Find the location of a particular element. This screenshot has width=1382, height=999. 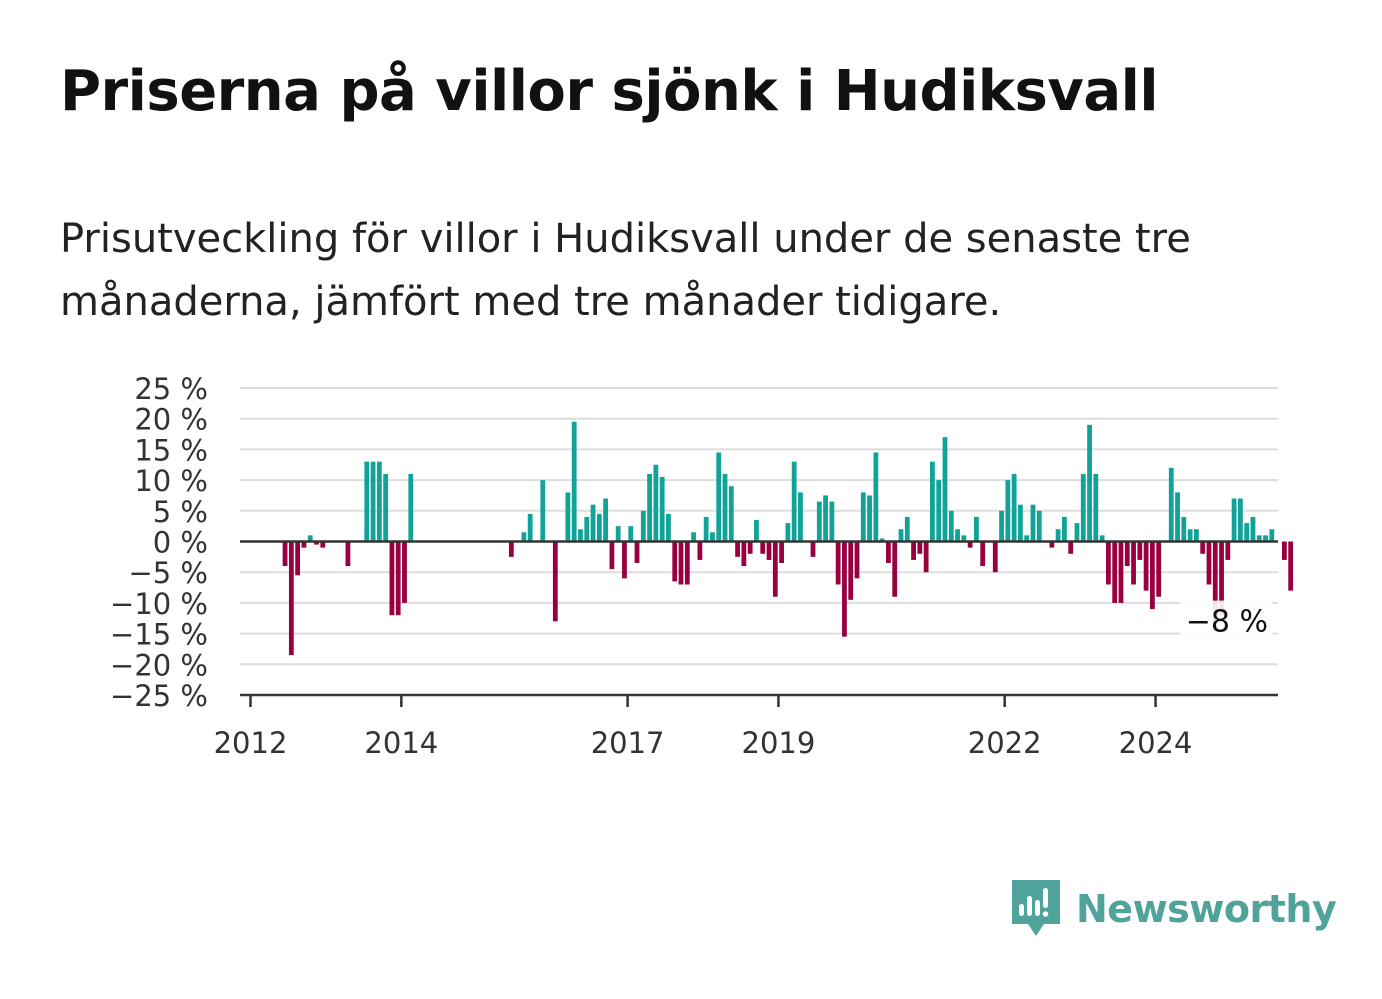

annotations: −8 % is located at coordinates (1226, 620).